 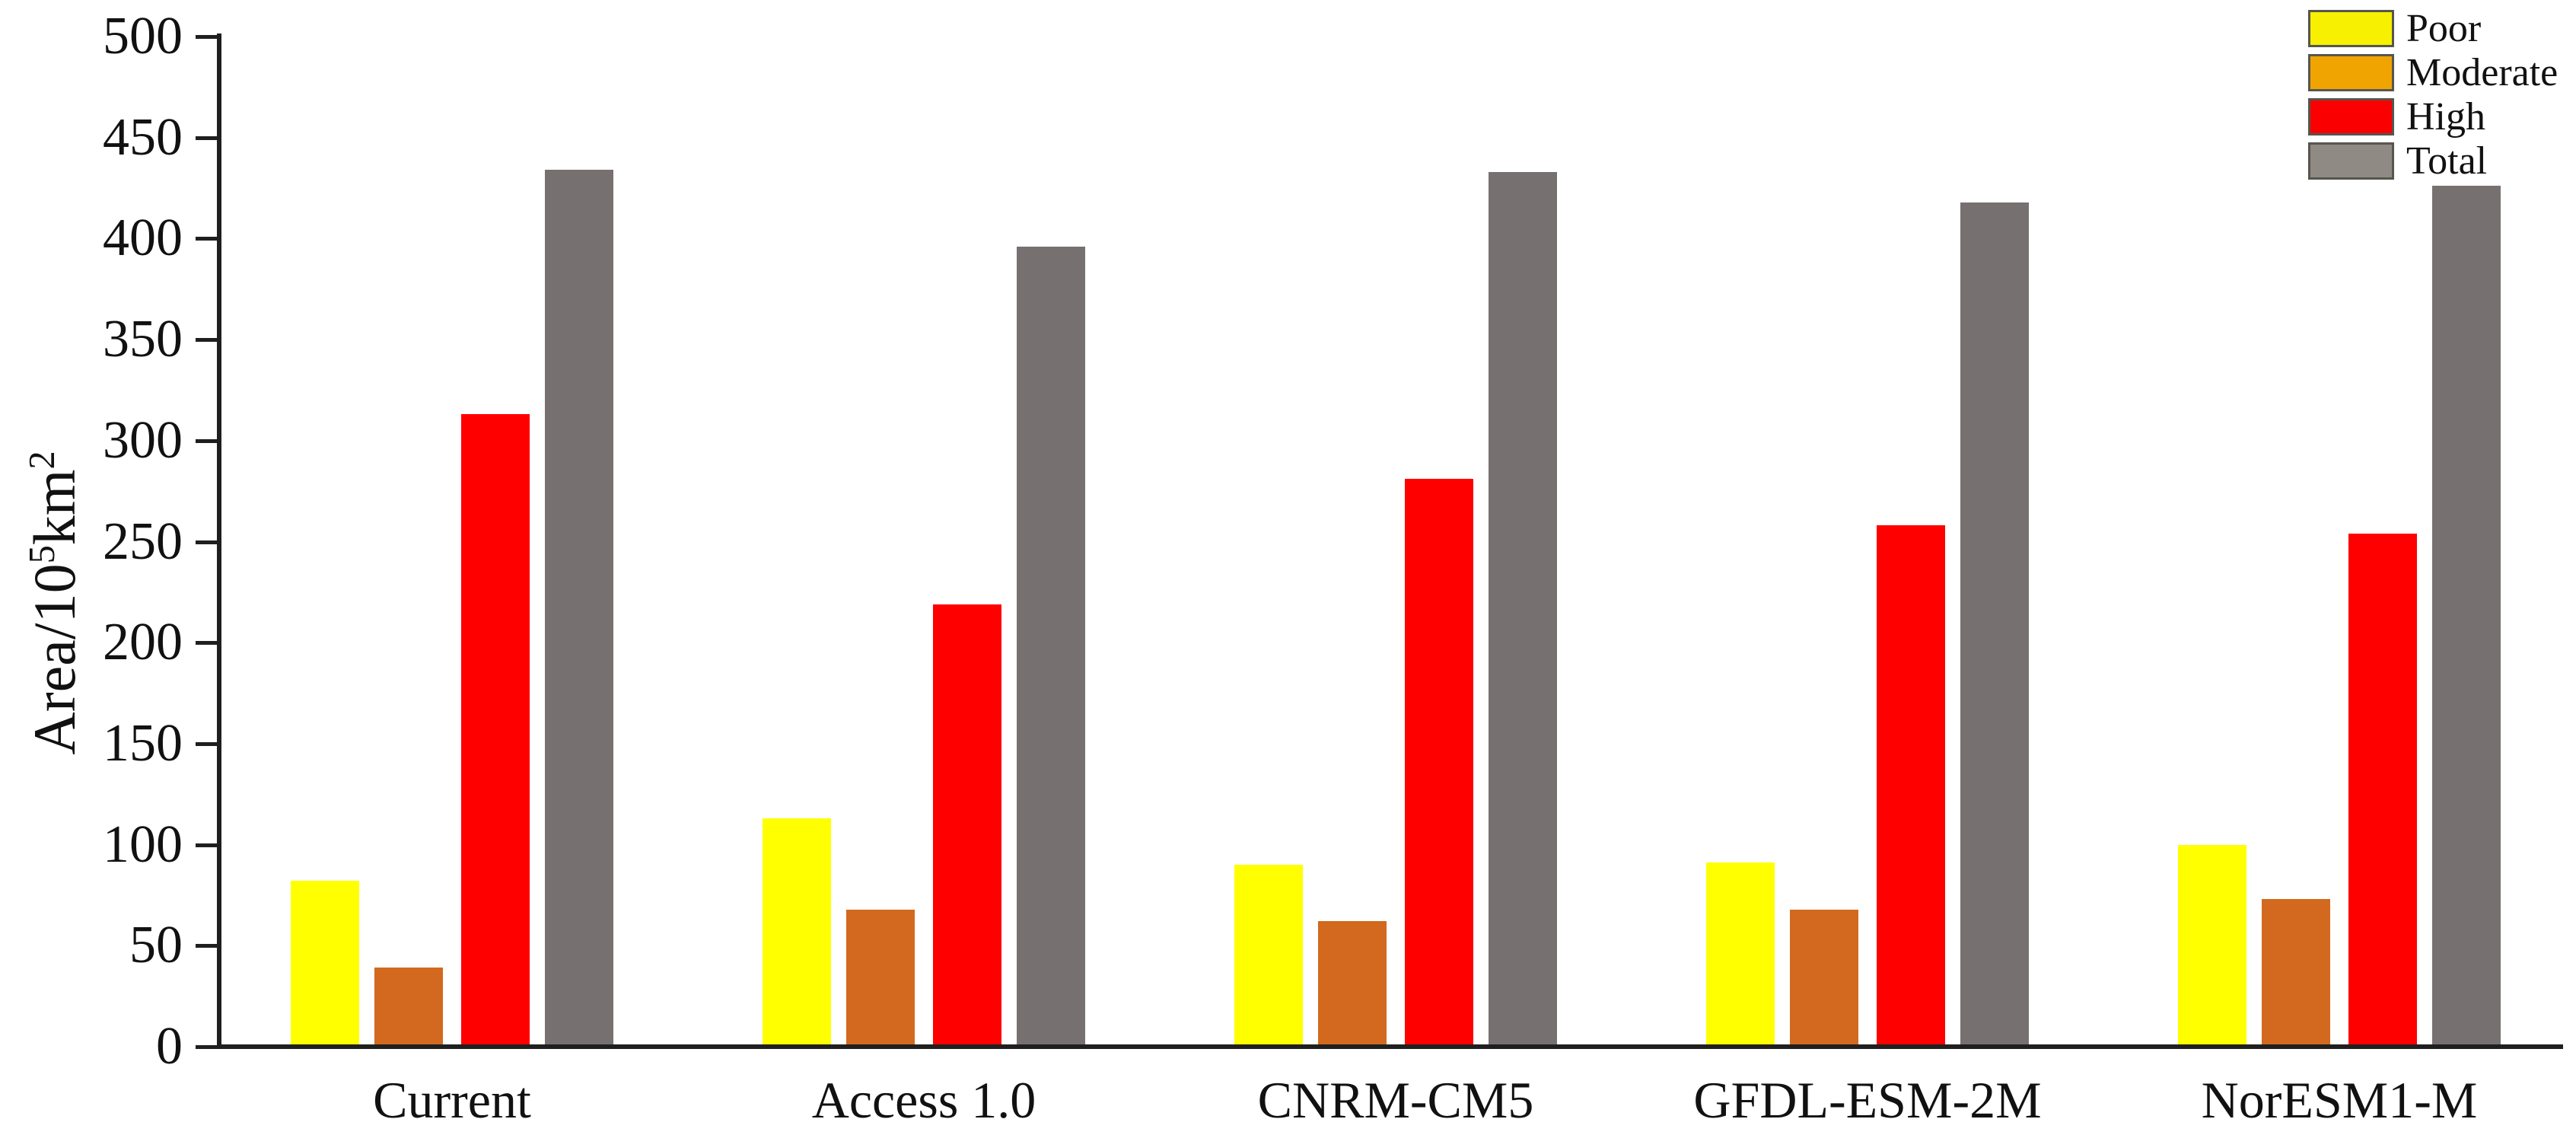 What do you see at coordinates (2351, 73) in the screenshot?
I see `legend-swatch-moderate` at bounding box center [2351, 73].